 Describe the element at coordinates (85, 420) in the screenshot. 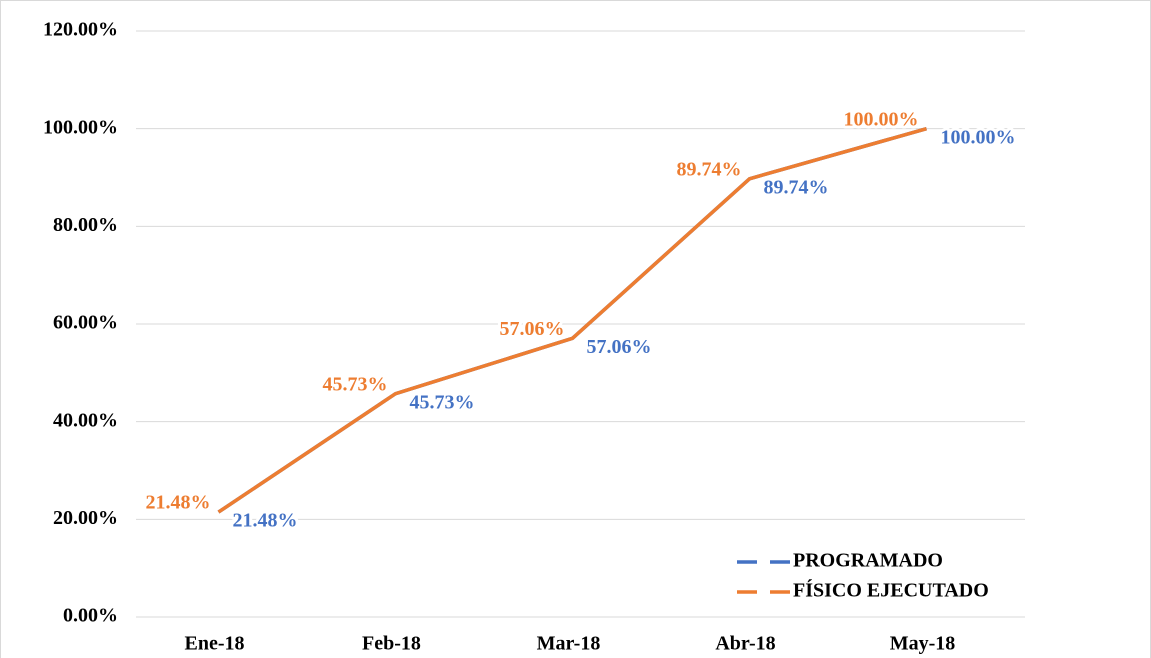

I see `y-tick-label: 40.00%` at that location.